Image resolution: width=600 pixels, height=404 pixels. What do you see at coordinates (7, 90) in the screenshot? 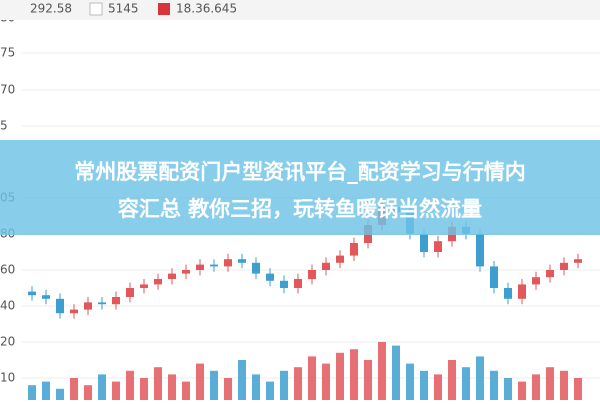
I see `axis-label: 70` at bounding box center [7, 90].